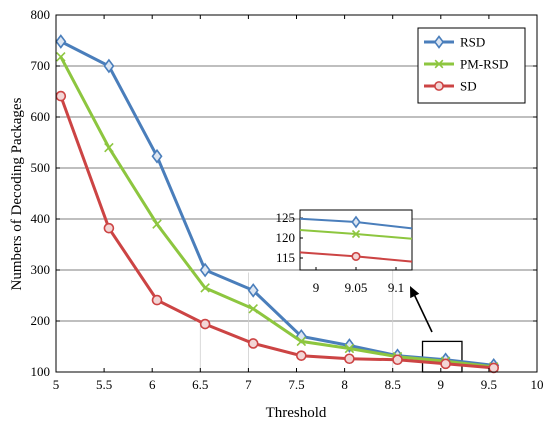 Image resolution: width=550 pixels, height=426 pixels. Describe the element at coordinates (356, 234) in the screenshot. I see `inset-point-pm-rsd` at that location.